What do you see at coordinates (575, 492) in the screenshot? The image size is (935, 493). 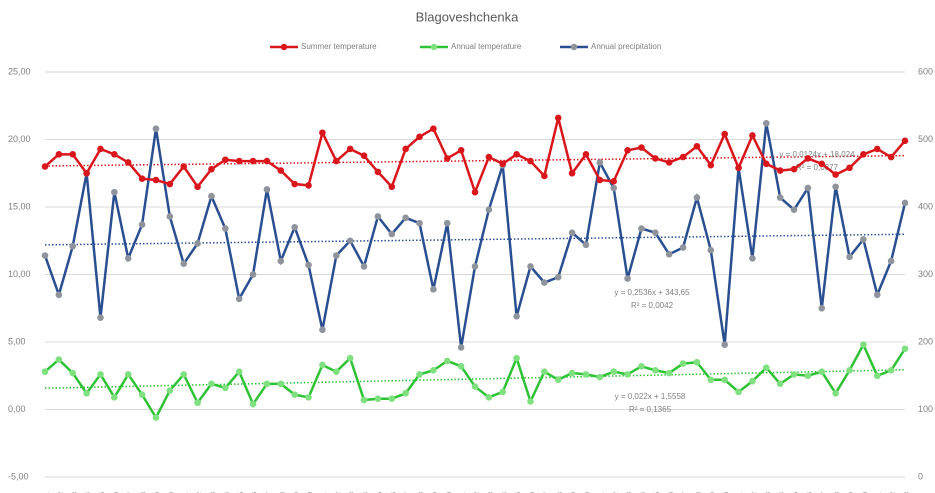 I see `x-tick-label: 1999` at bounding box center [575, 492].